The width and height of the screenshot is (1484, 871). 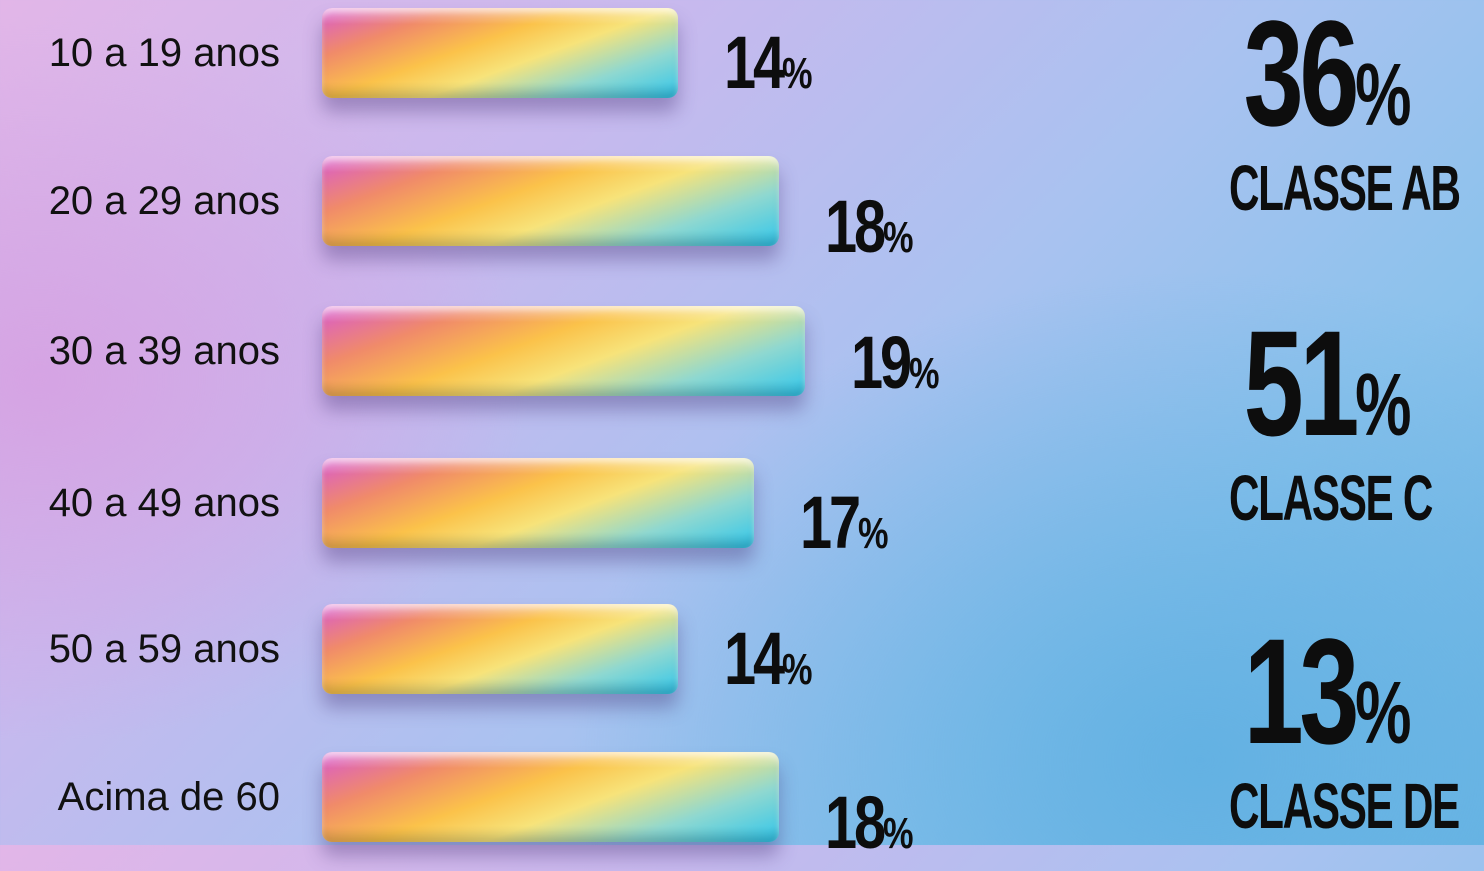 I want to click on age-category-label: 40 a 49 anos, so click(x=164, y=503).